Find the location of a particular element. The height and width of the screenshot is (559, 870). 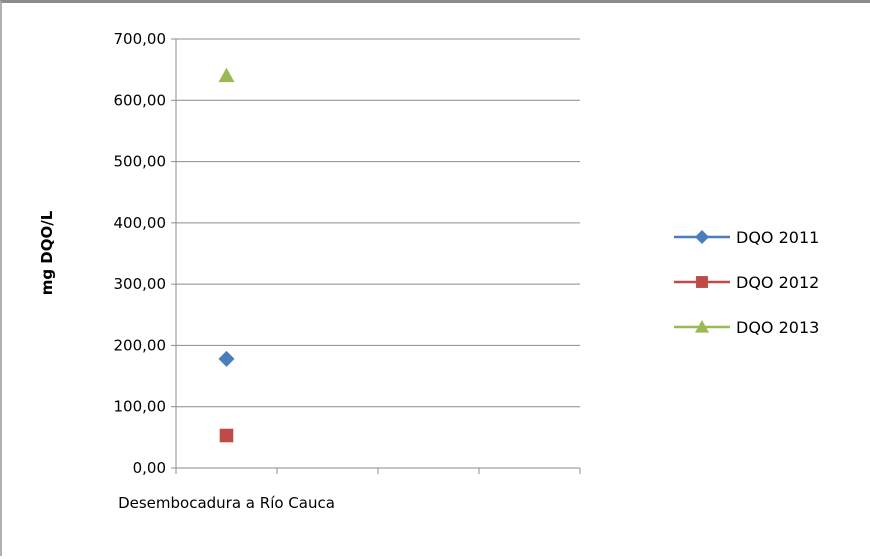

y-tick-label: 300,00 is located at coordinates (140, 284).